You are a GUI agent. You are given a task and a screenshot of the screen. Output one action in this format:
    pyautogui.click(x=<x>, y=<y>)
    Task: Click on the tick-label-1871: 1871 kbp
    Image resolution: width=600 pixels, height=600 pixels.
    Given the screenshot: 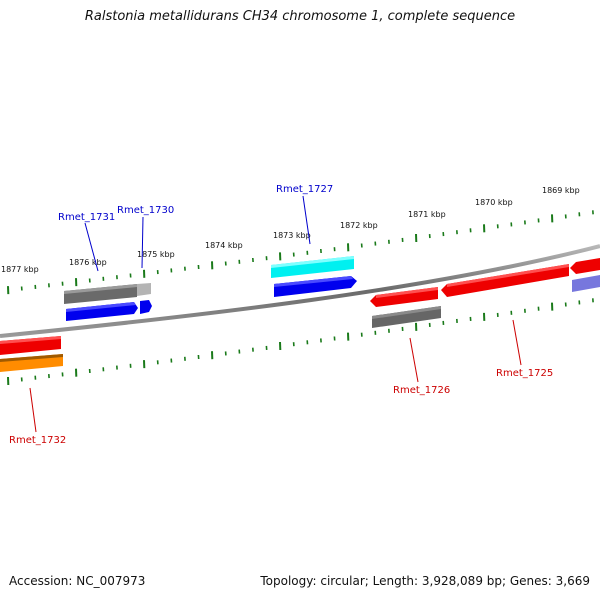 What is the action you would take?
    pyautogui.click(x=427, y=214)
    